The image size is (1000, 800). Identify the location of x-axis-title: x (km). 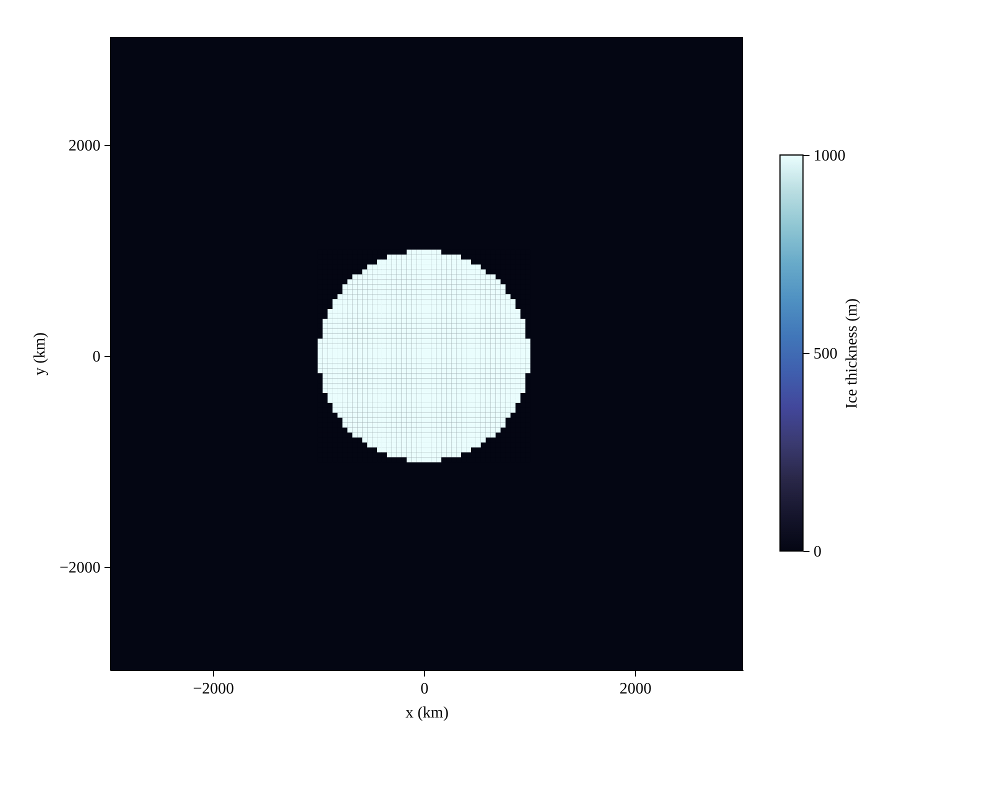
(427, 713).